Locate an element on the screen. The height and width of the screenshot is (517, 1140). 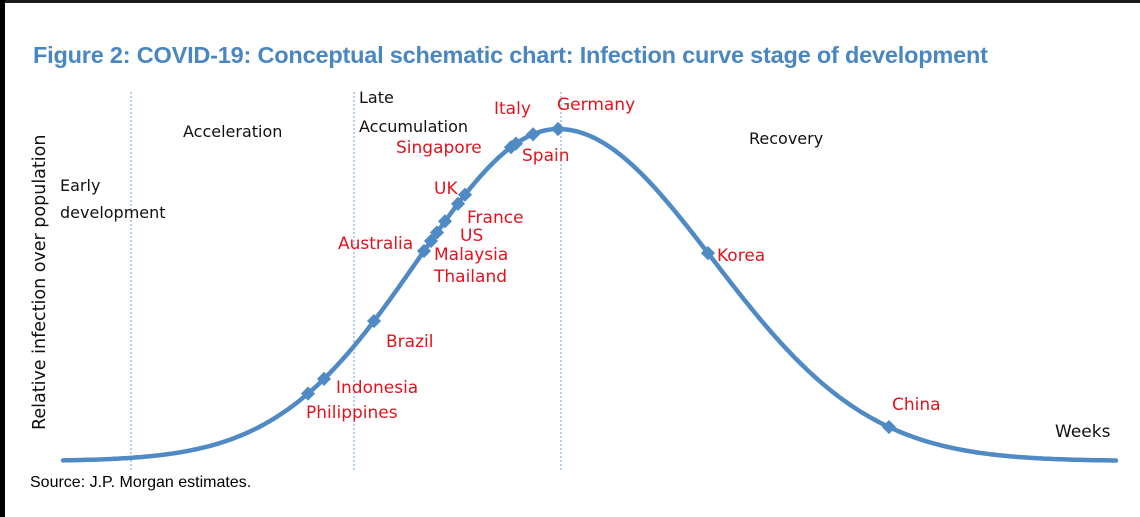
country-label-indonesia: Indonesia is located at coordinates (377, 388).